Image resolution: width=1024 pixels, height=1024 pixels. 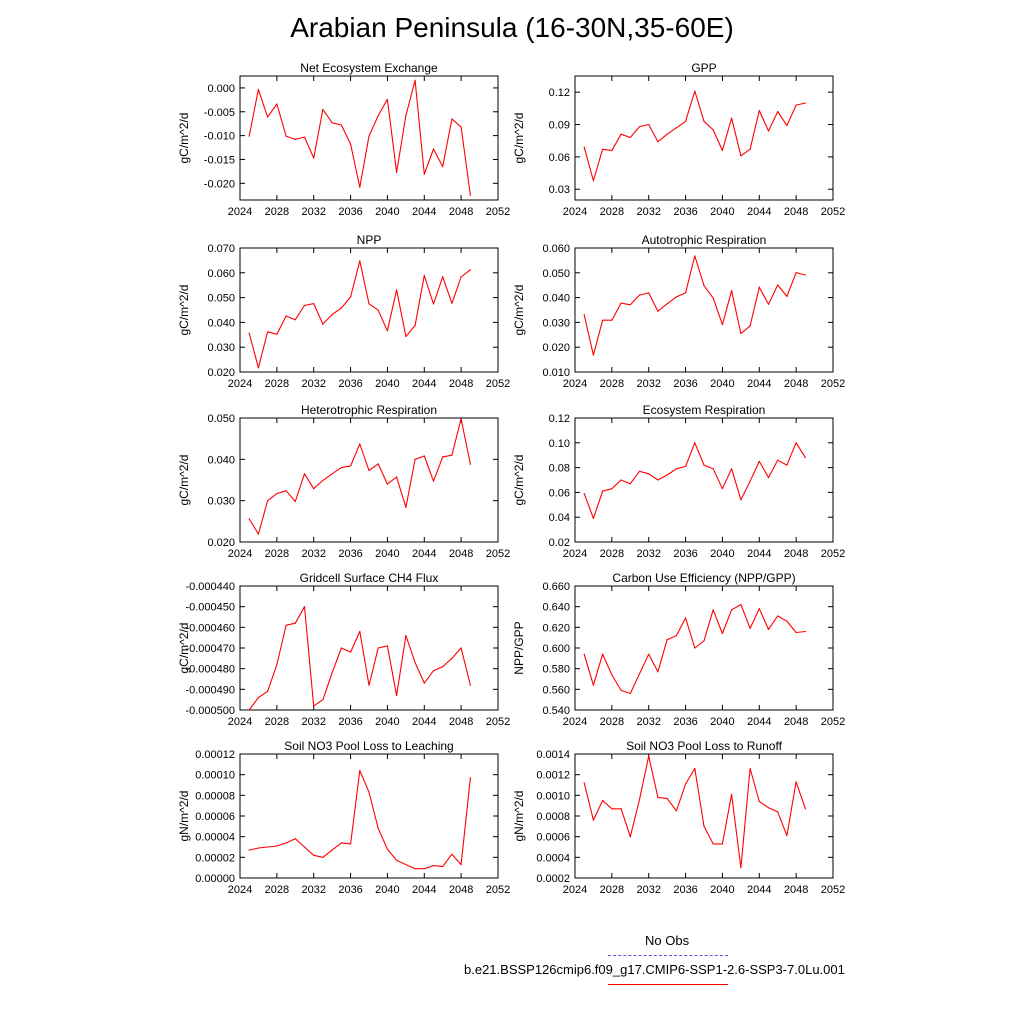 What do you see at coordinates (424, 212) in the screenshot?
I see `panel-0-xtick-label: 2044` at bounding box center [424, 212].